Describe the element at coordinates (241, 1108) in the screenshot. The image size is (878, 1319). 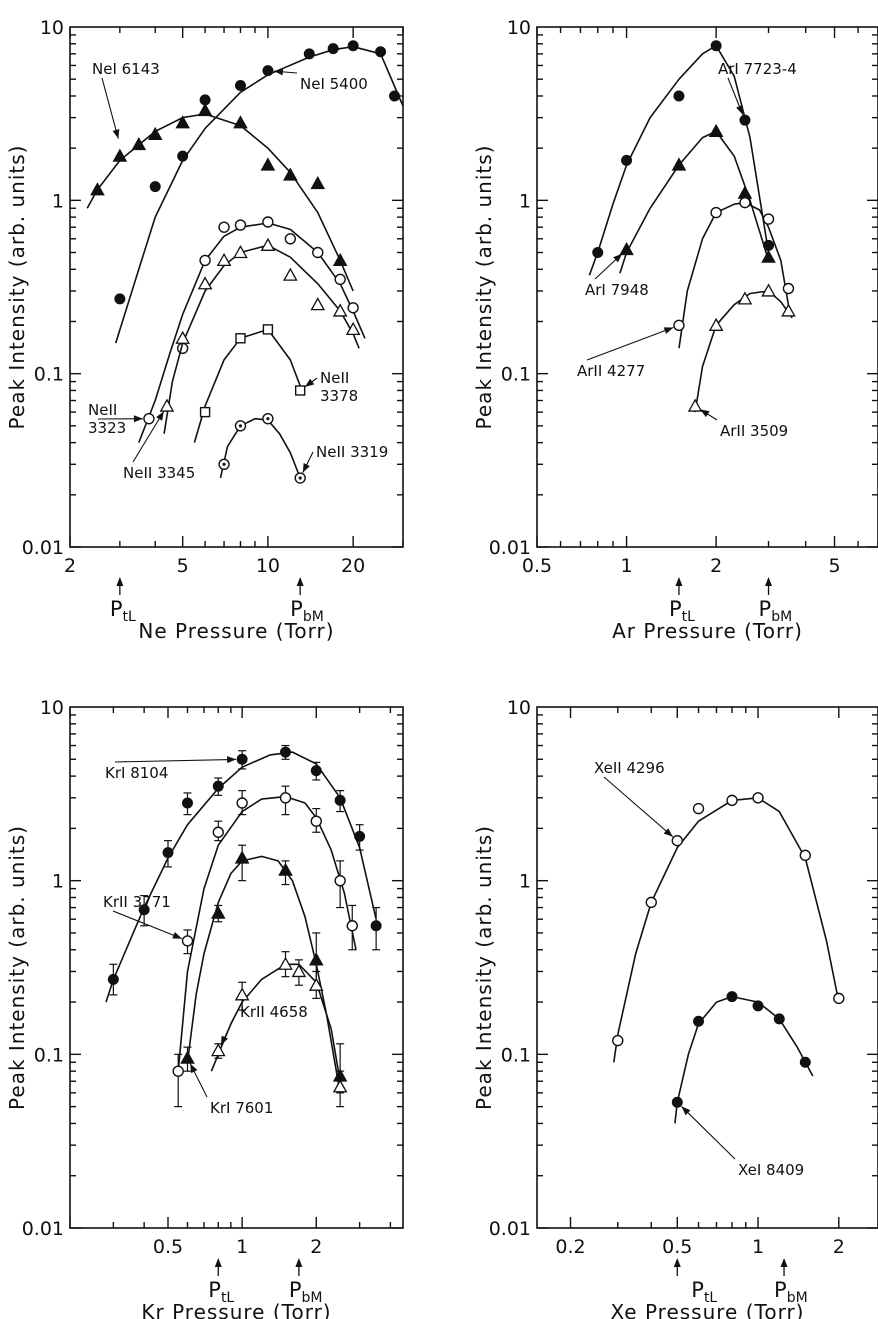
I see `annotation-label: KrI 7601` at that location.